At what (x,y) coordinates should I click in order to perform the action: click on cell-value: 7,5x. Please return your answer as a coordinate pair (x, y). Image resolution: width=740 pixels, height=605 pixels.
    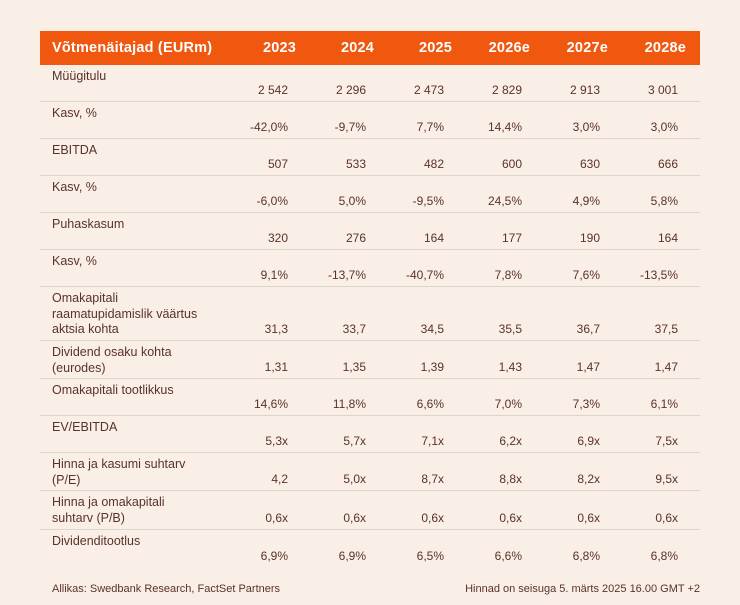
    Looking at the image, I should click on (666, 441).